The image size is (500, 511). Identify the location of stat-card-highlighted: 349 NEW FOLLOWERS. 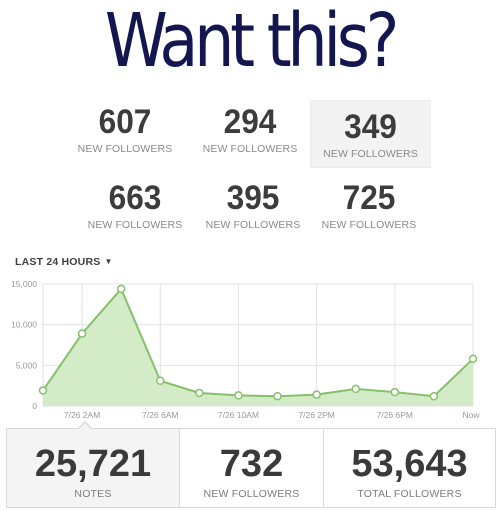
(370, 134).